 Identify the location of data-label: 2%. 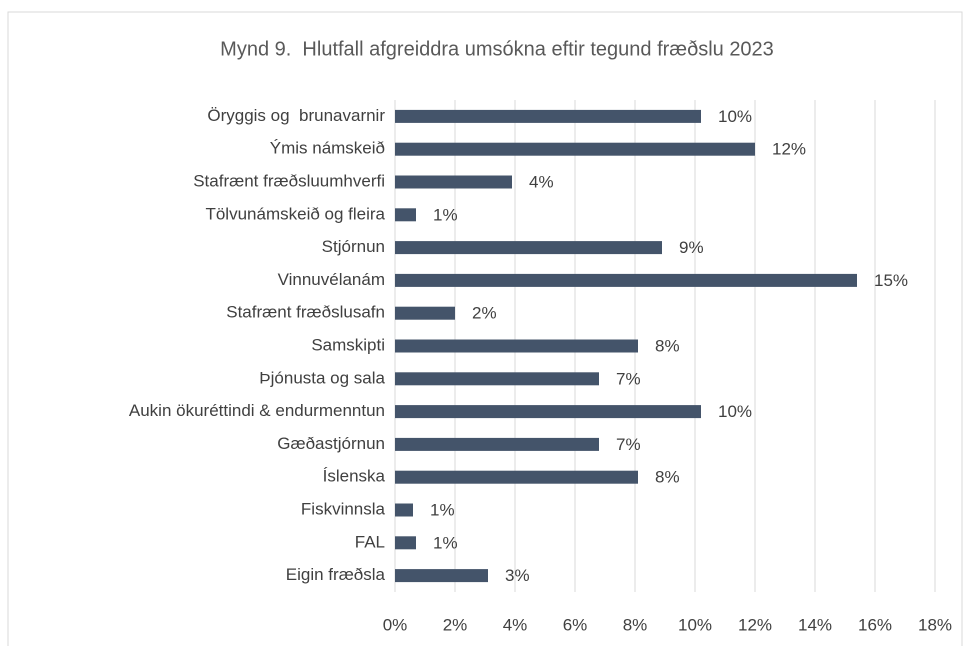
(484, 313).